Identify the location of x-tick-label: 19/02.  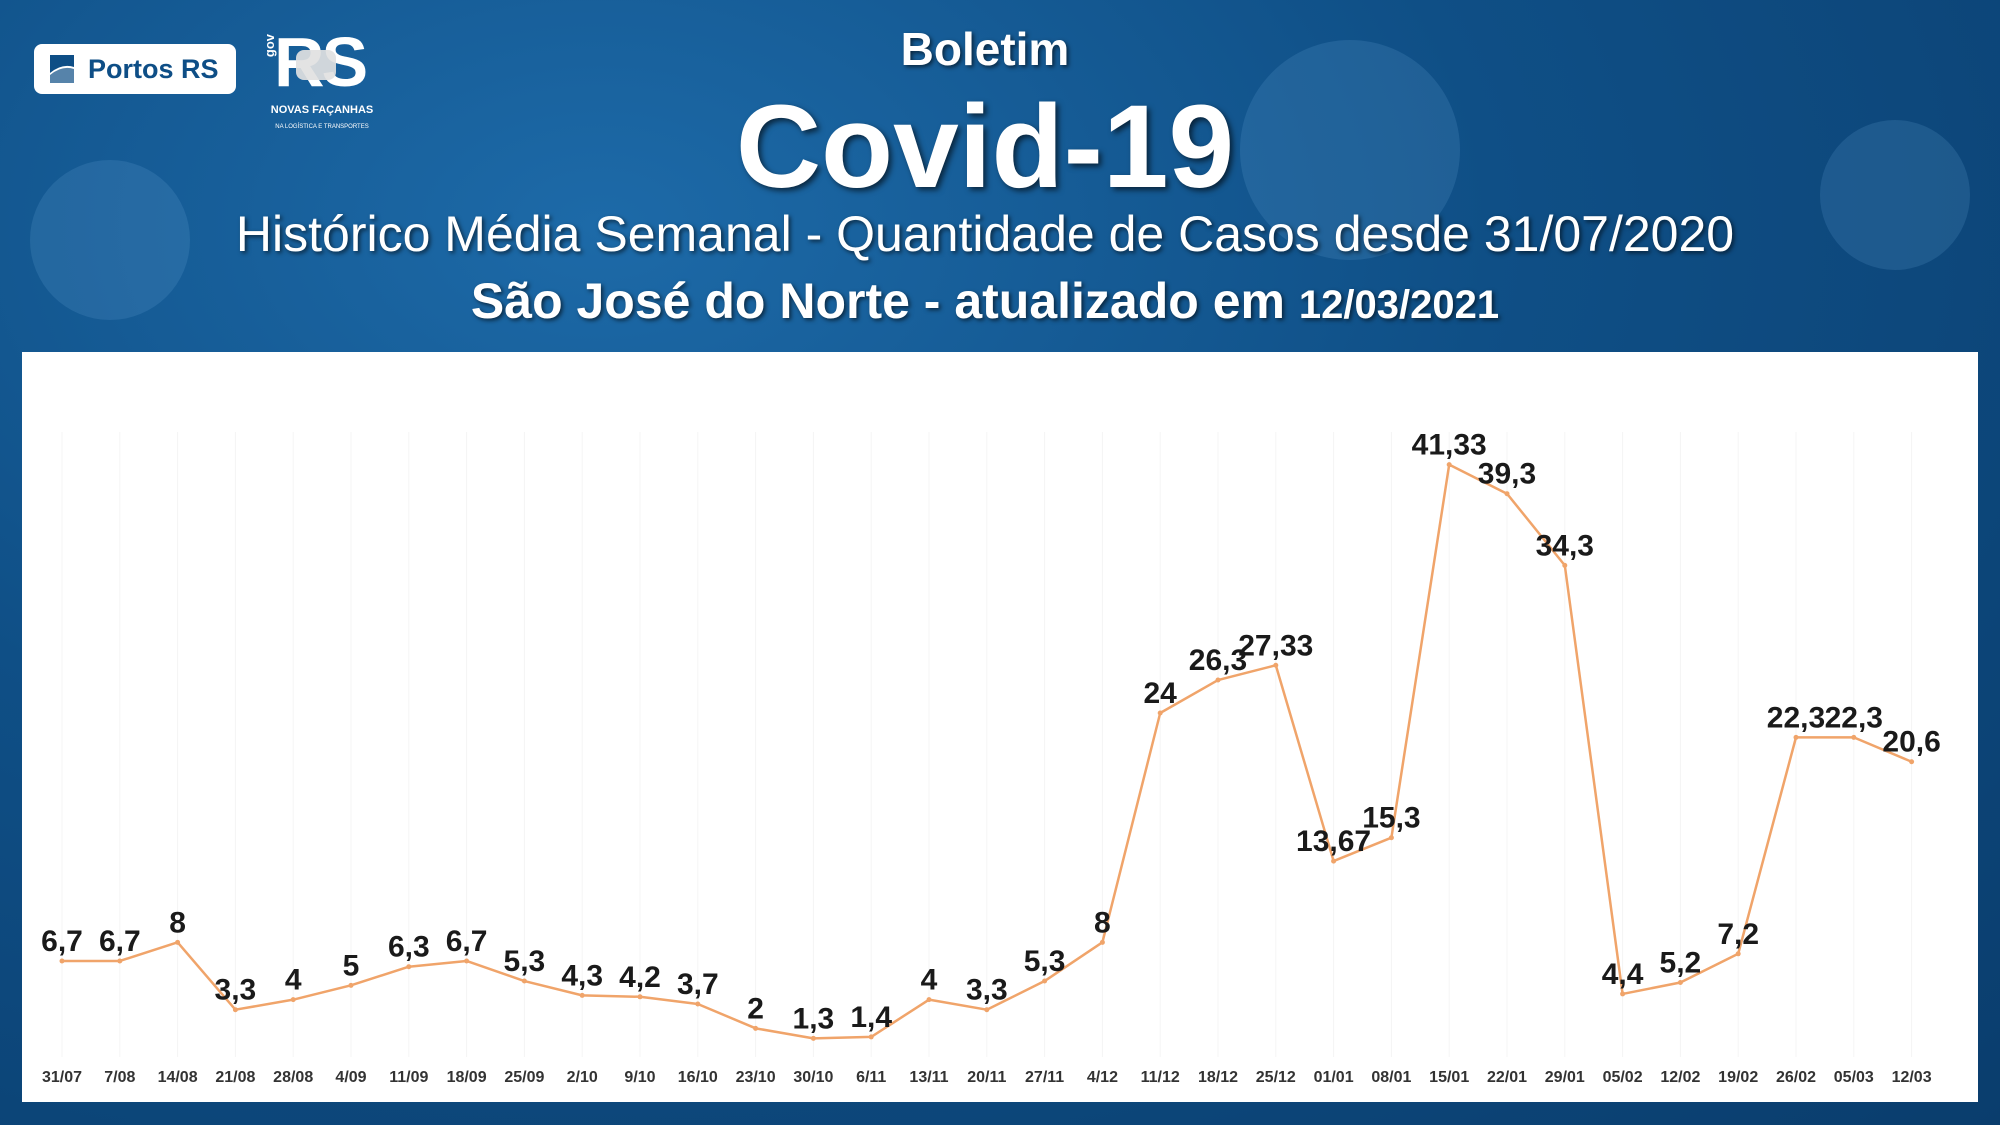
(1738, 1077).